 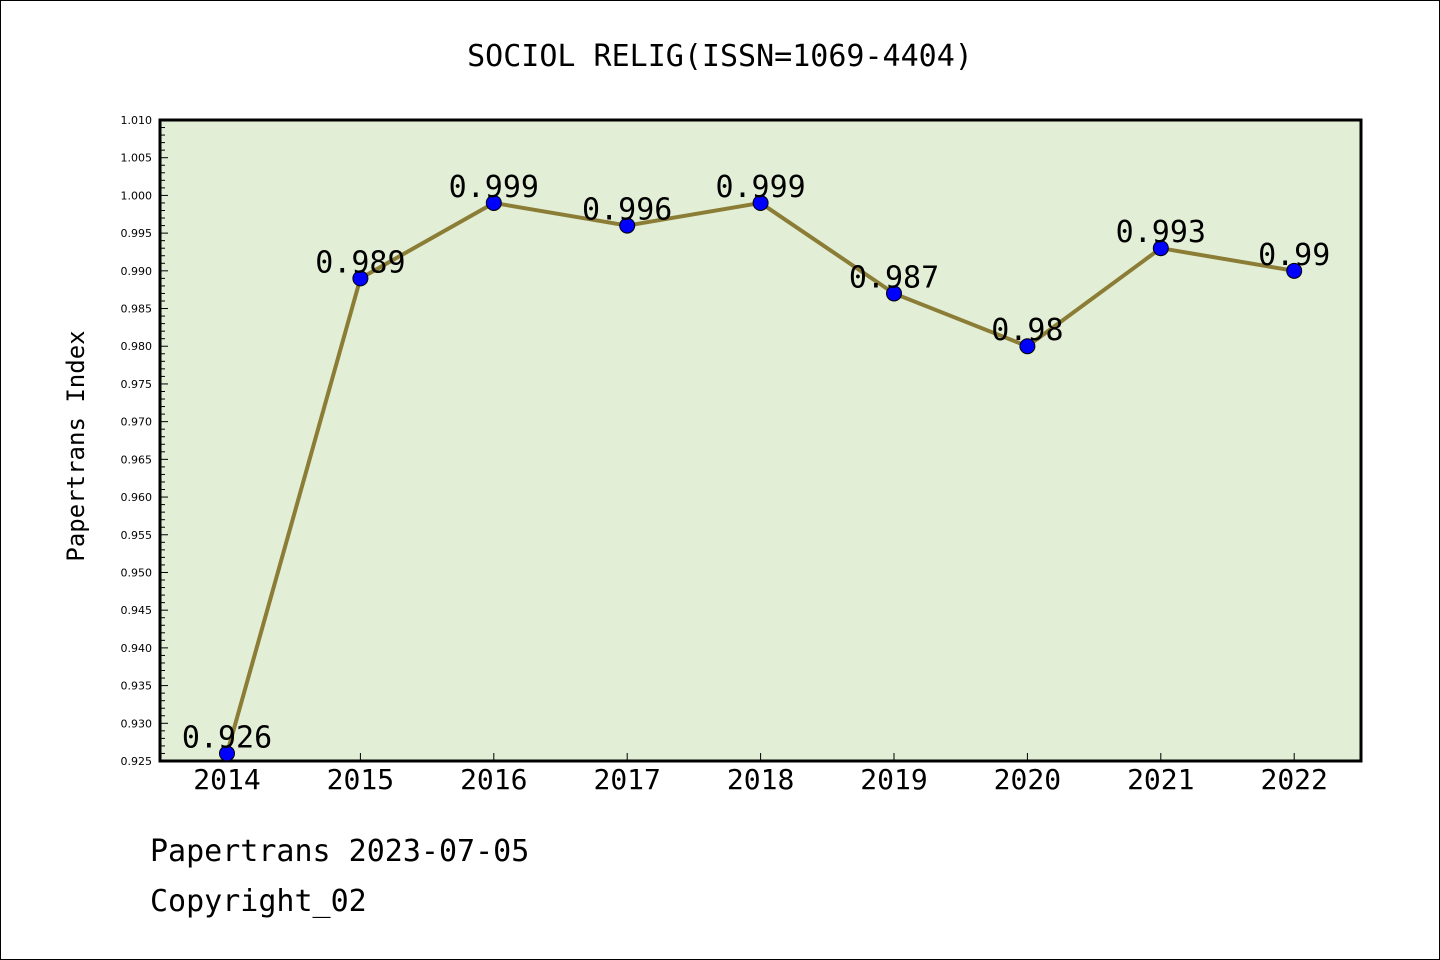 What do you see at coordinates (1027, 330) in the screenshot?
I see `data-label: 0.98` at bounding box center [1027, 330].